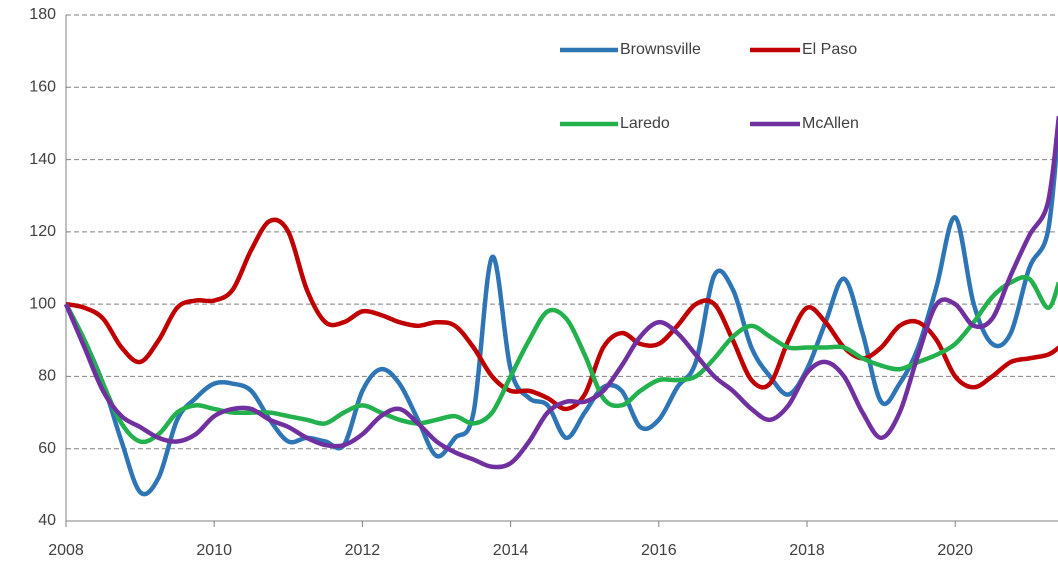  I want to click on legend-label: El Paso, so click(829, 49).